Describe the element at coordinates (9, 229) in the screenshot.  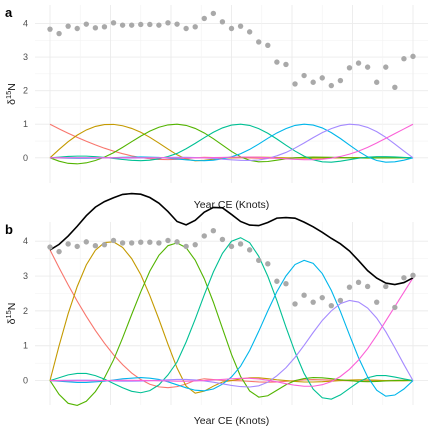
I see `panel-label: b` at that location.